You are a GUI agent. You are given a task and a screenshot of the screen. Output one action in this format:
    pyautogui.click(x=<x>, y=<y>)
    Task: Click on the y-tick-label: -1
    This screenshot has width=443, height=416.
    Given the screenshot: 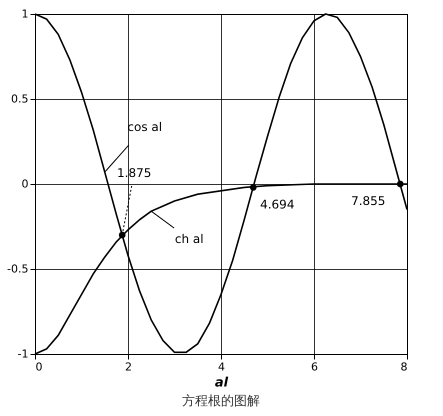 What is the action you would take?
    pyautogui.click(x=23, y=354)
    